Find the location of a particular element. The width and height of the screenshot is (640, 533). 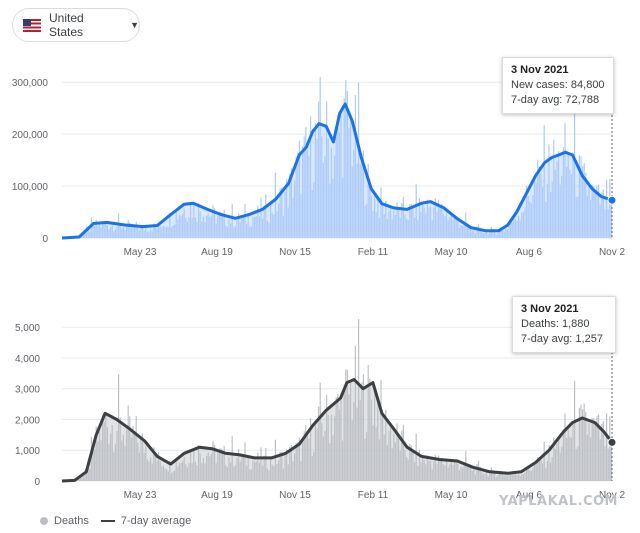

country-selector-label: United States is located at coordinates (66, 25).